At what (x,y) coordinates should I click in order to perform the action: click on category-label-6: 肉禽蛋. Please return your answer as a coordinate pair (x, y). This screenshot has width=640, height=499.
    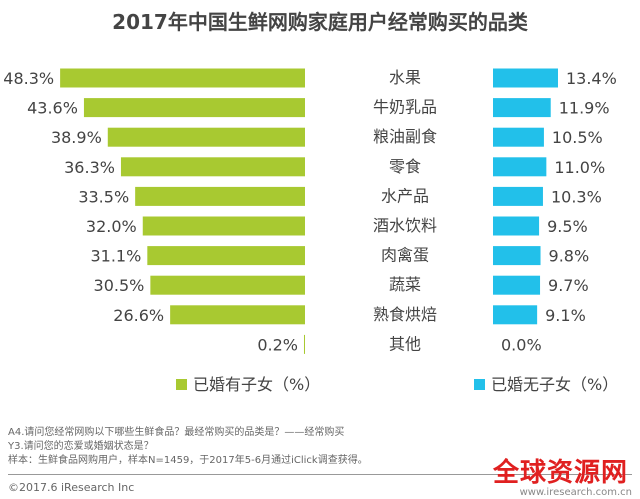
    Looking at the image, I should click on (405, 255).